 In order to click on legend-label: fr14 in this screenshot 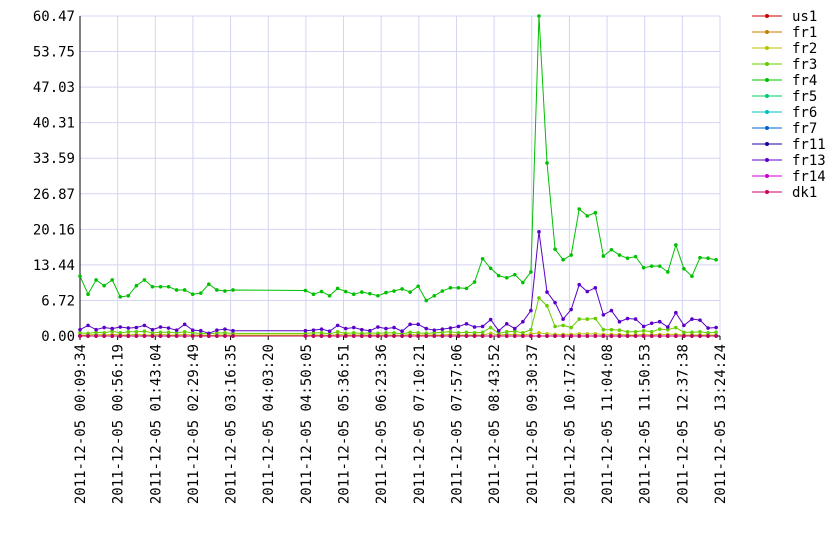, I will do `click(809, 177)`.